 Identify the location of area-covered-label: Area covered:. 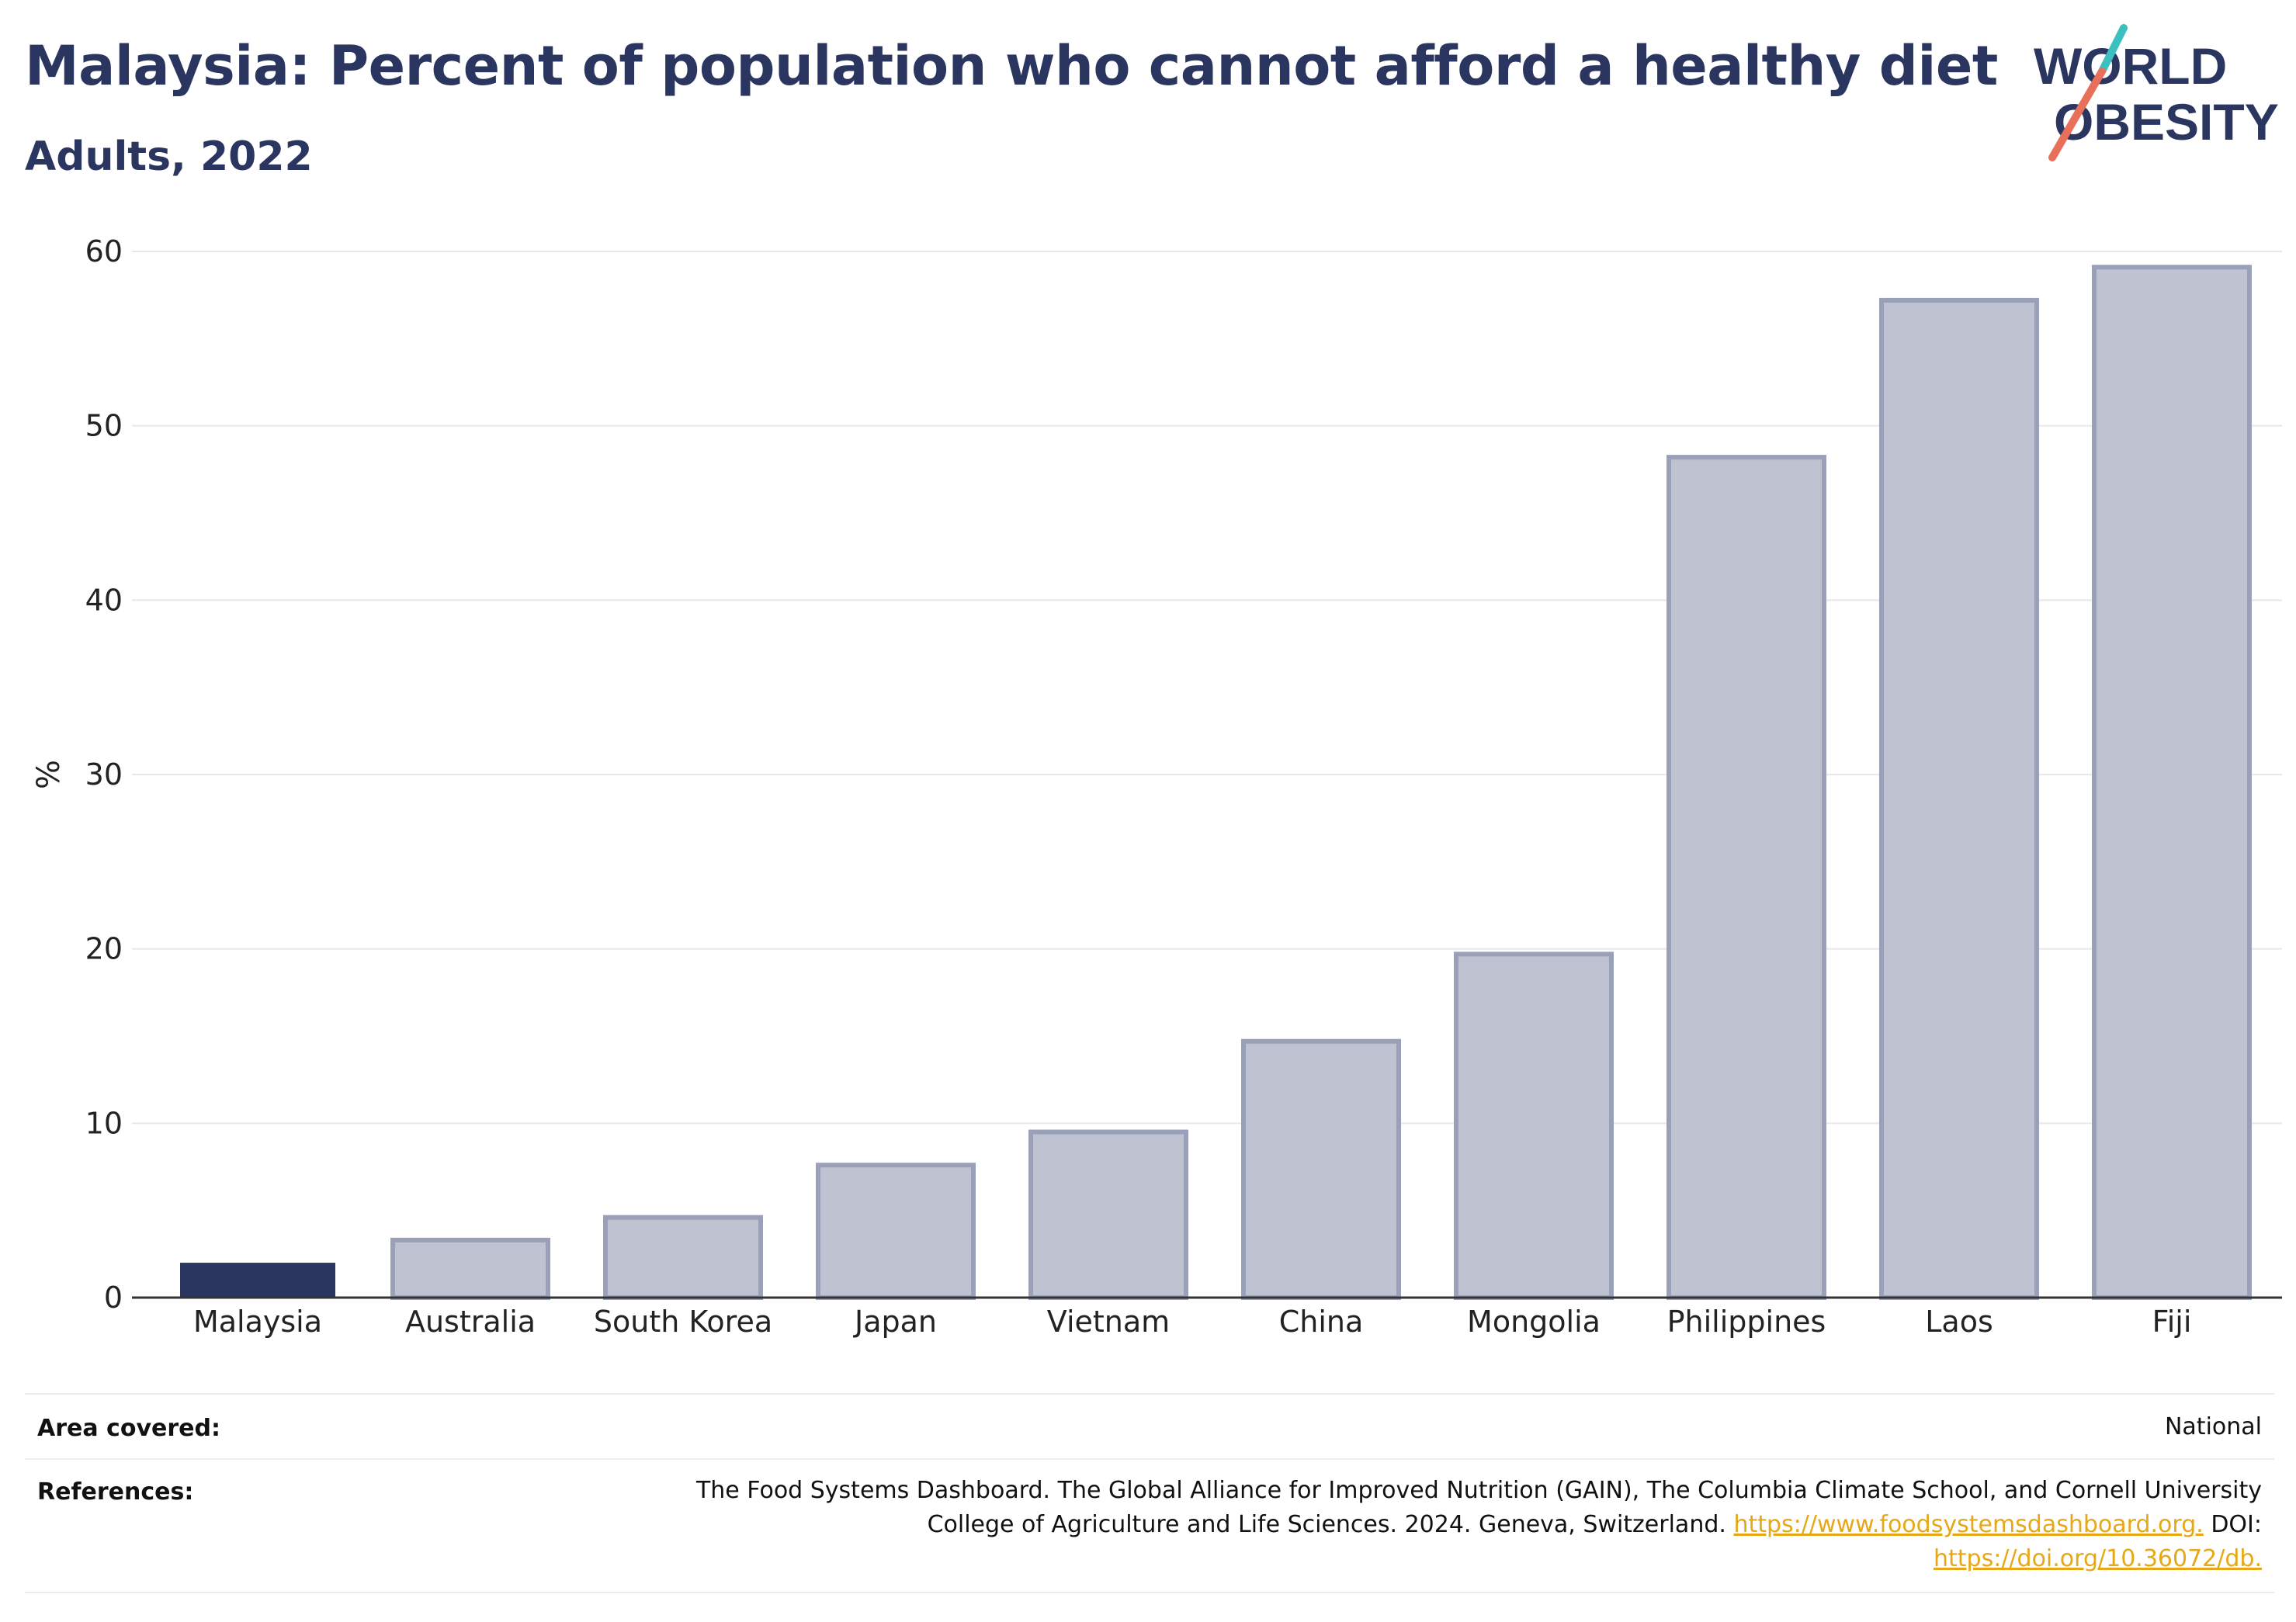
(128, 1428).